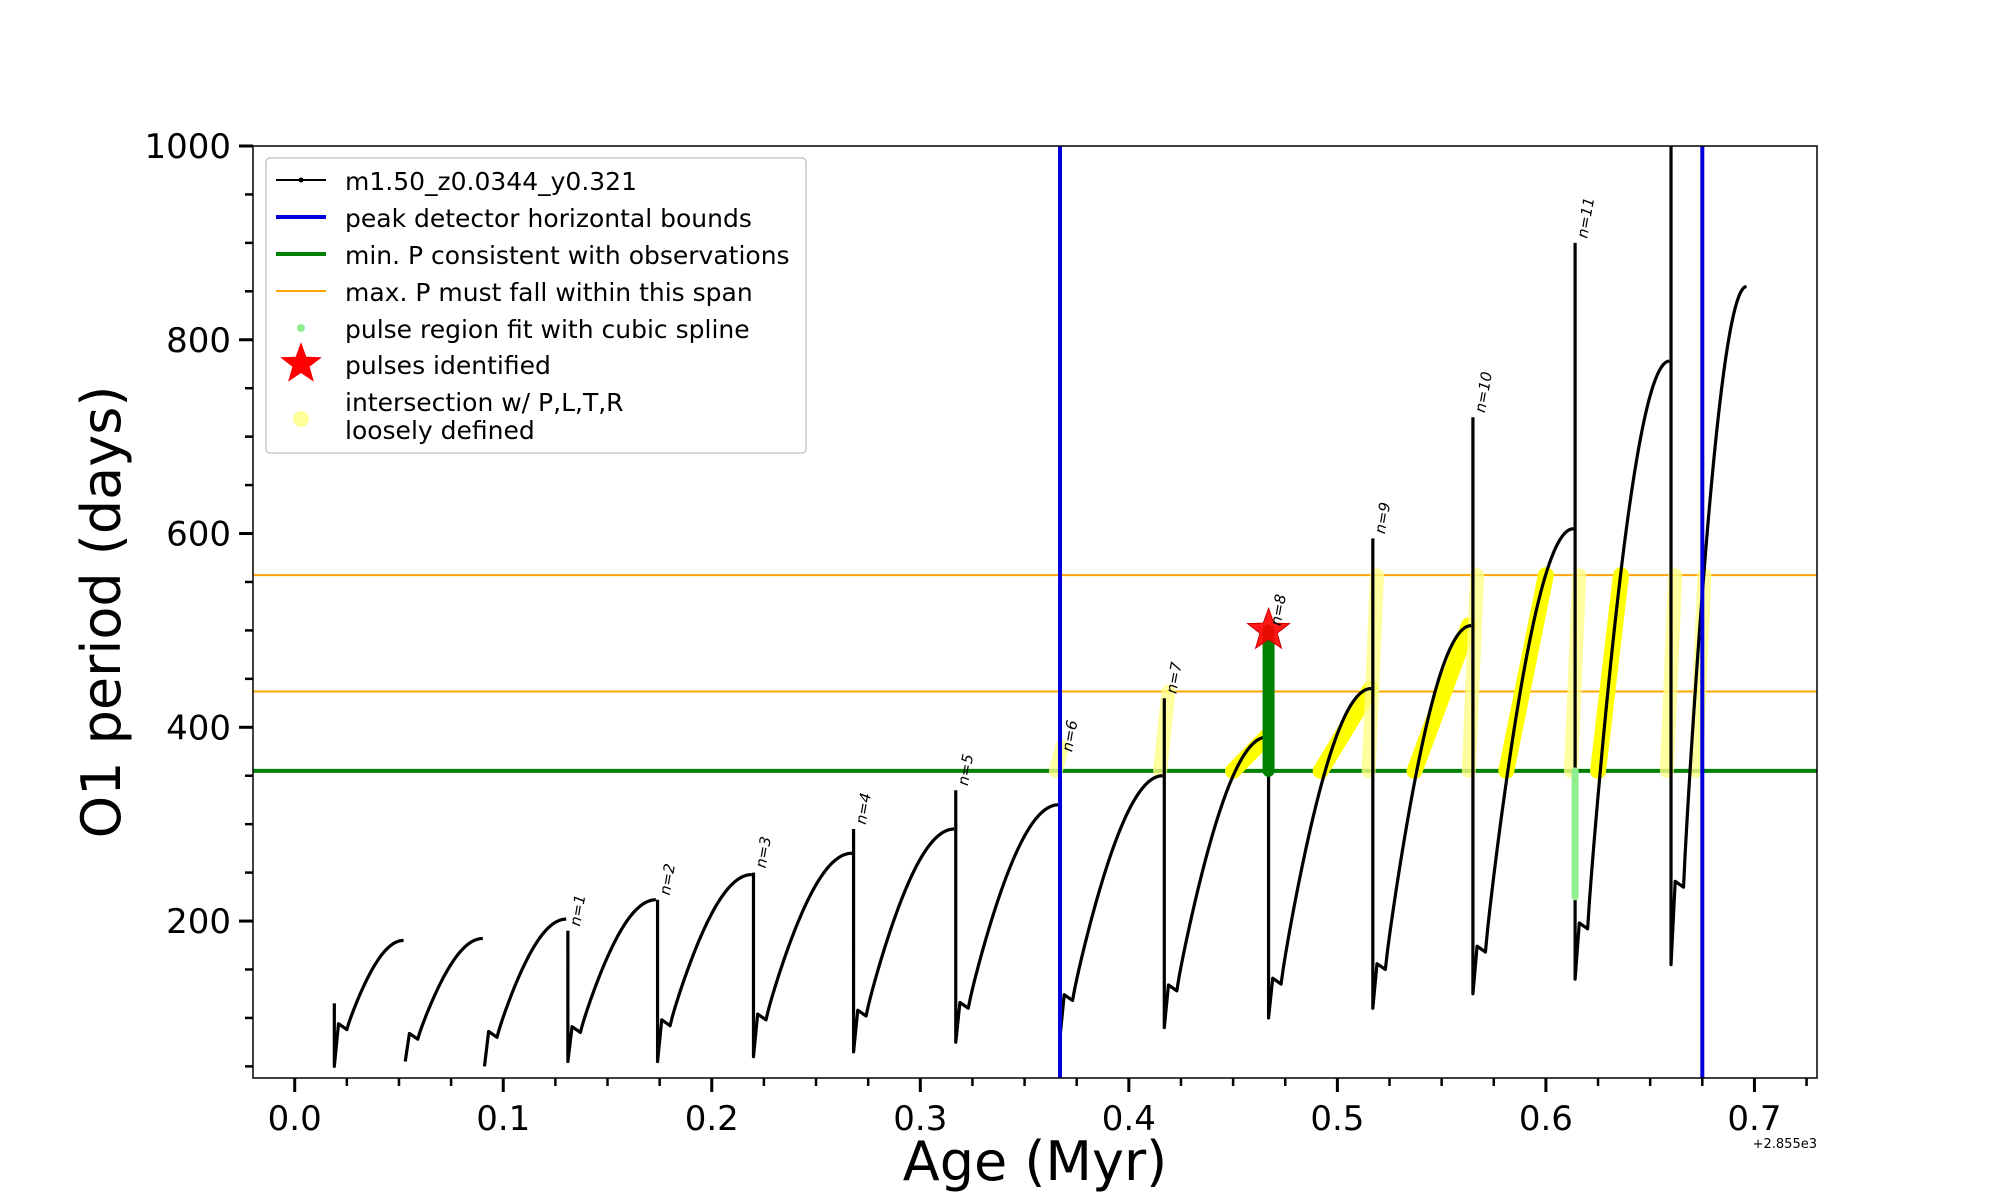 This screenshot has height=1200, width=2000. What do you see at coordinates (549, 292) in the screenshot?
I see `legend-label-4: max. P must fall within this span` at bounding box center [549, 292].